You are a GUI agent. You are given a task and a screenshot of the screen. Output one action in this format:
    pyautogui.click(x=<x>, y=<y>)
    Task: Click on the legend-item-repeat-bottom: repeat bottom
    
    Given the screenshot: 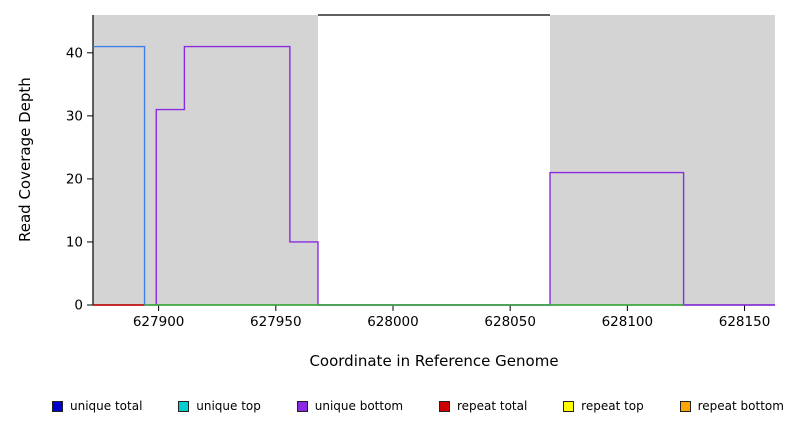 What is the action you would take?
    pyautogui.click(x=731, y=406)
    